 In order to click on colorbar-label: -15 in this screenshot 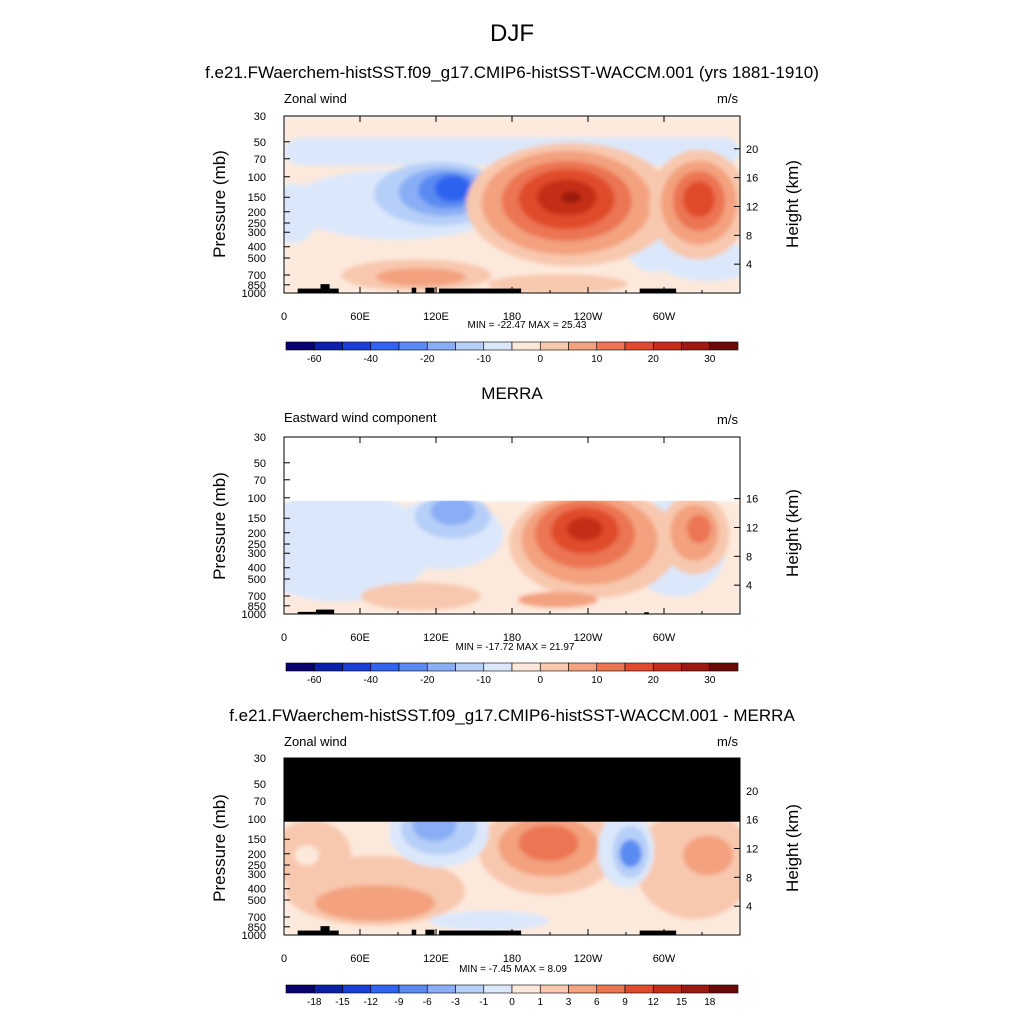, I will do `click(342, 1002)`.